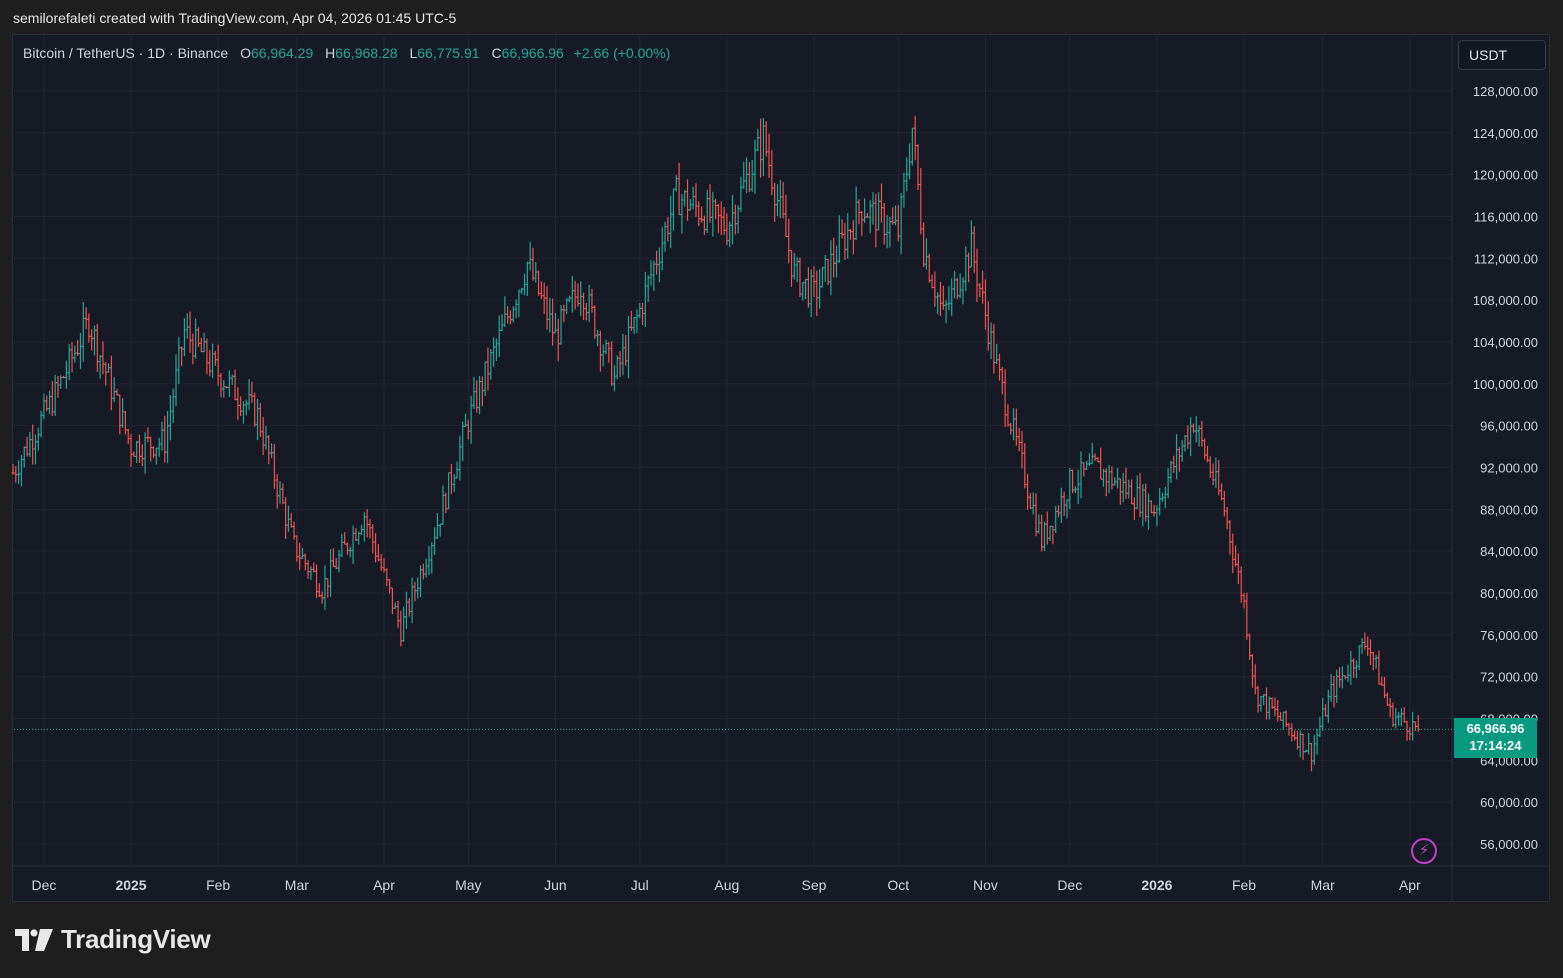 The width and height of the screenshot is (1563, 978). Describe the element at coordinates (985, 885) in the screenshot. I see `x-tick-label: Nov` at that location.